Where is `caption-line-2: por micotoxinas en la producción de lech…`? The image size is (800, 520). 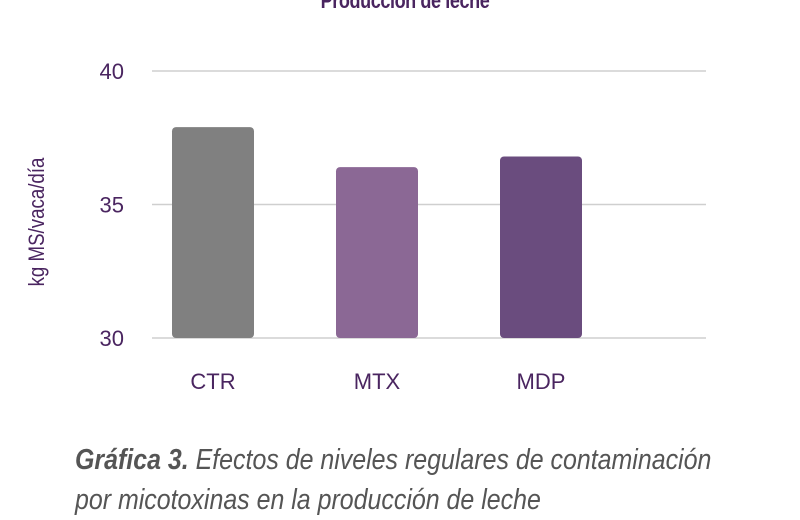 caption-line-2: por micotoxinas en la producción de lech… is located at coordinates (308, 500).